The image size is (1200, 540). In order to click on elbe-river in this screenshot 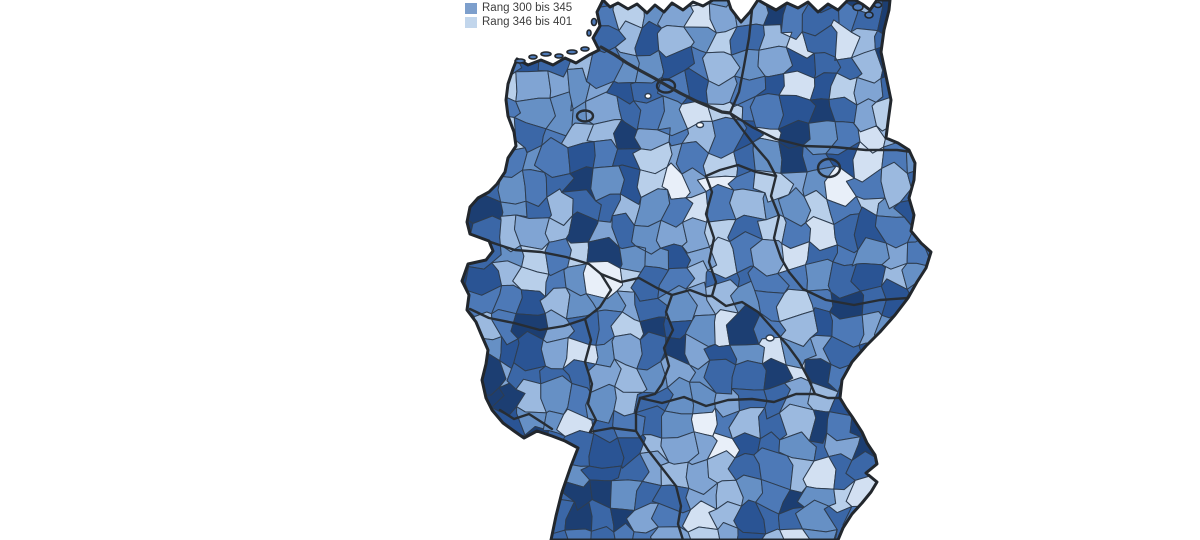, I will do `click(665, 80)`.